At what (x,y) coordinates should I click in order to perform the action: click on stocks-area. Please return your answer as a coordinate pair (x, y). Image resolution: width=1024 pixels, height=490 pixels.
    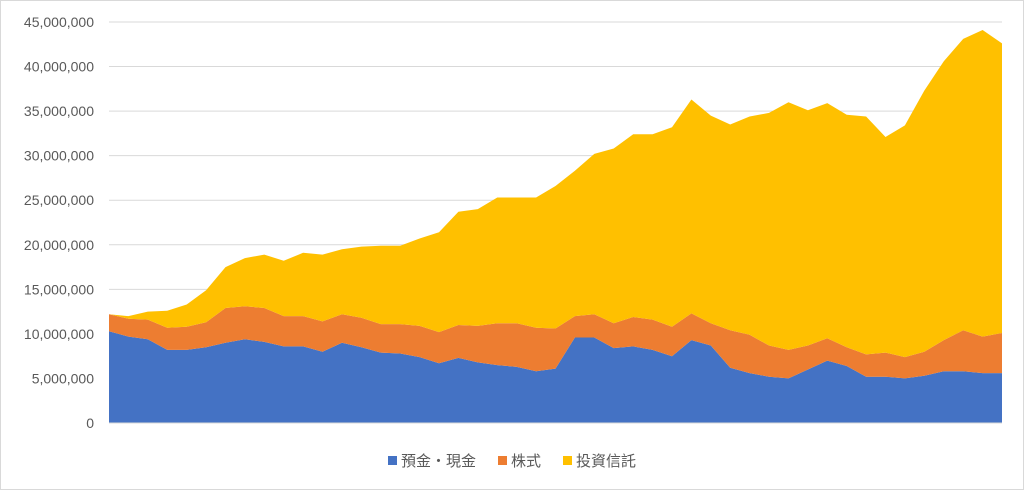
    Looking at the image, I should click on (555, 342).